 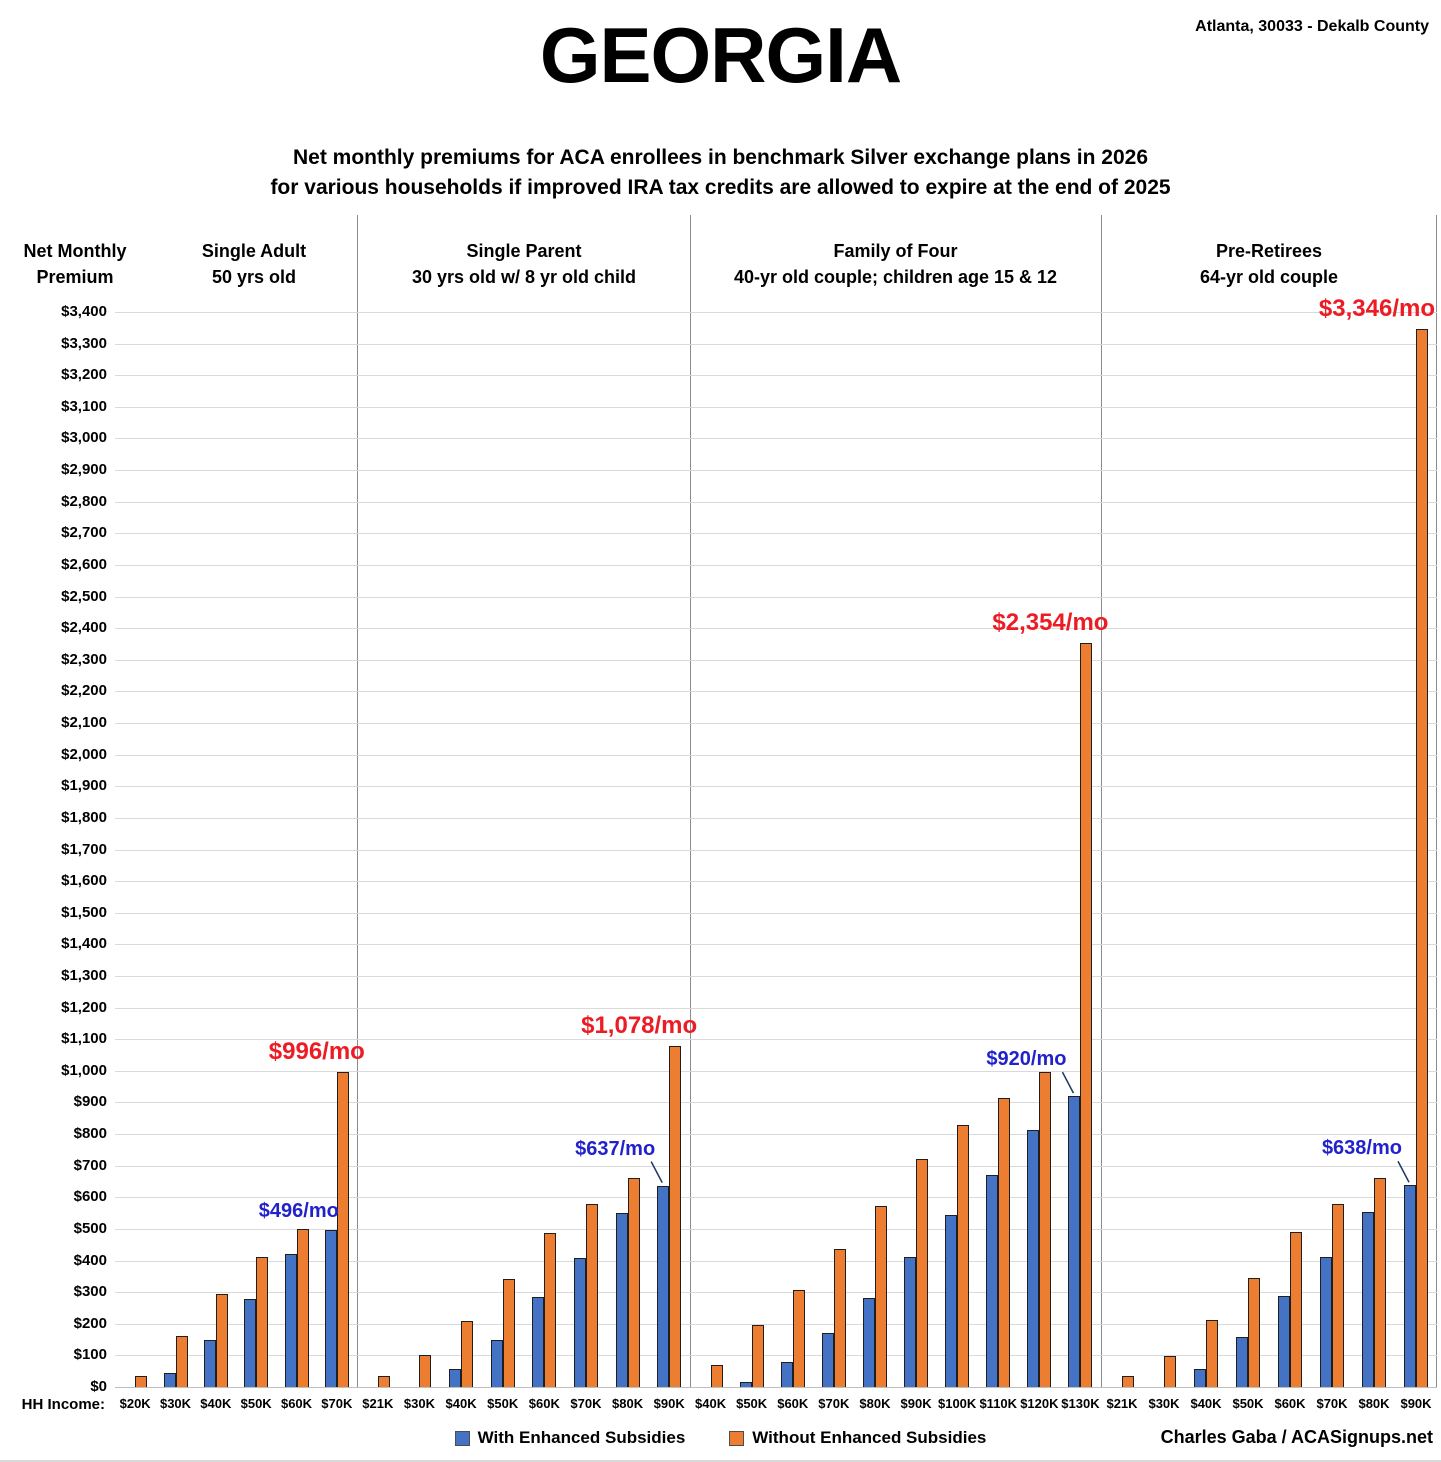 What do you see at coordinates (90, 1102) in the screenshot?
I see `y-tick-label: $900` at bounding box center [90, 1102].